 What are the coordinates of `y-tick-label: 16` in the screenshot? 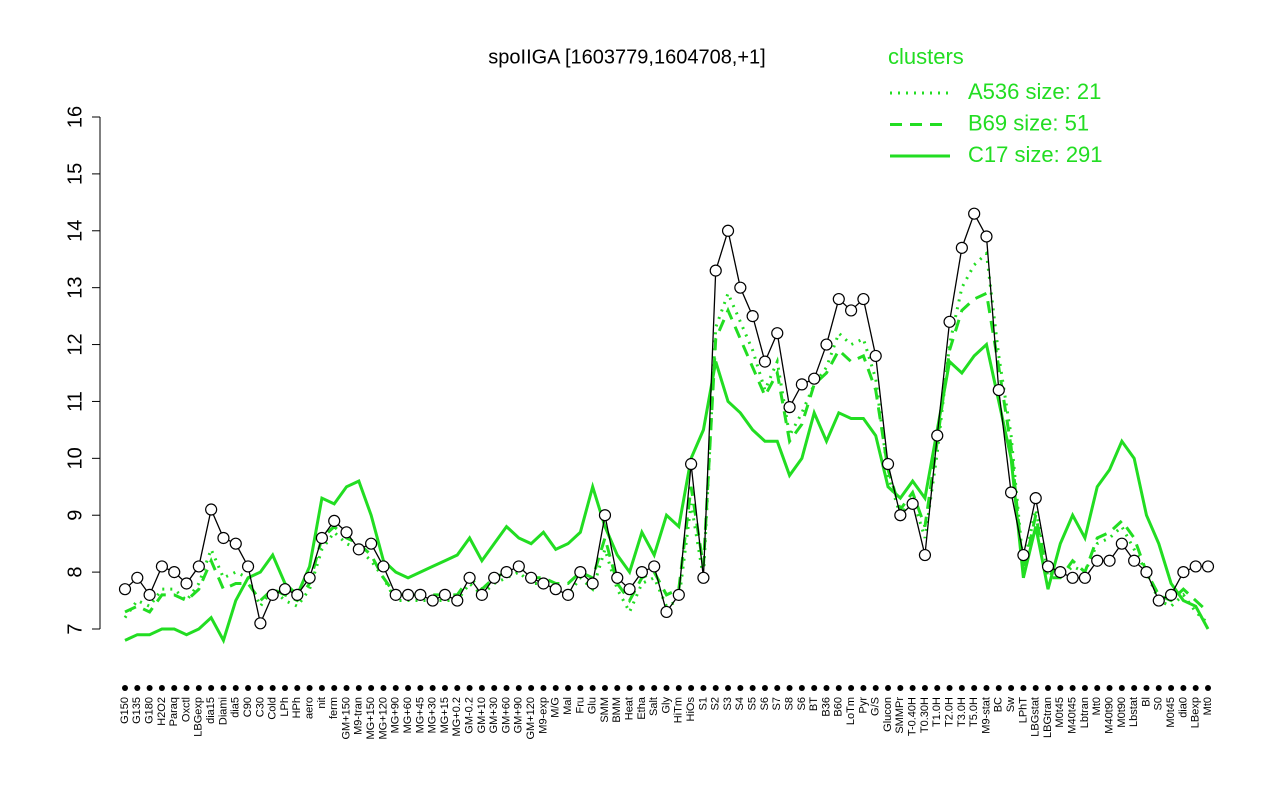 It's located at (75, 117).